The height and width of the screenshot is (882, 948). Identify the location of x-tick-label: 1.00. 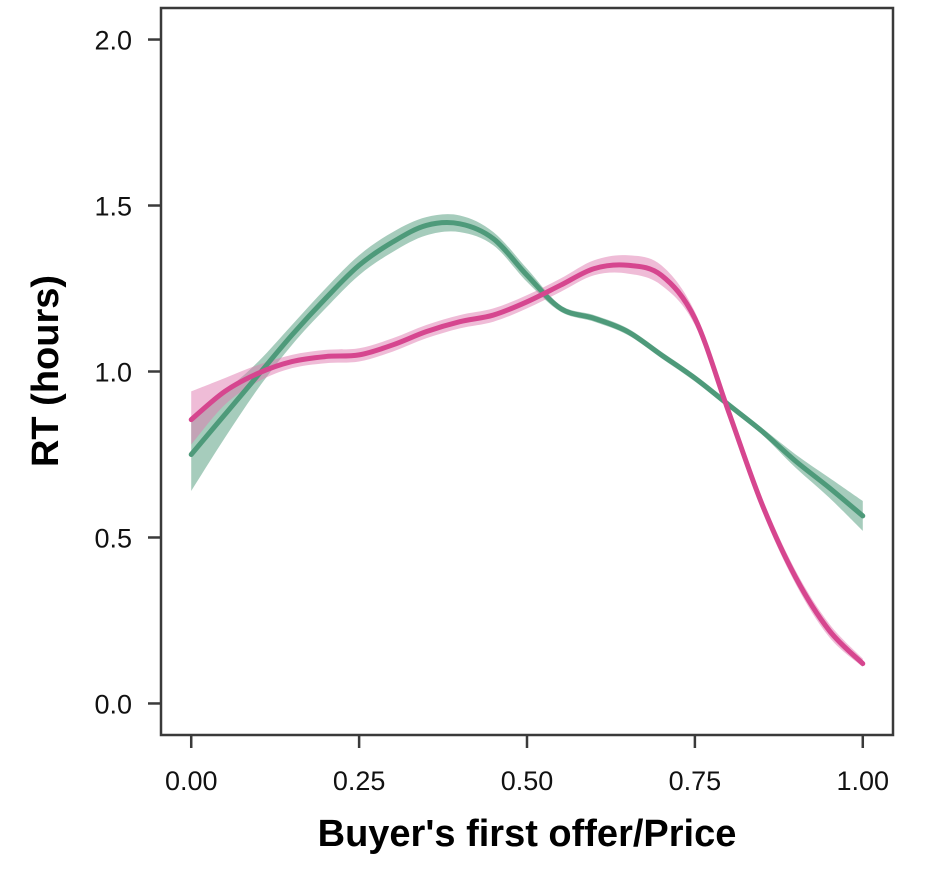
(862, 781).